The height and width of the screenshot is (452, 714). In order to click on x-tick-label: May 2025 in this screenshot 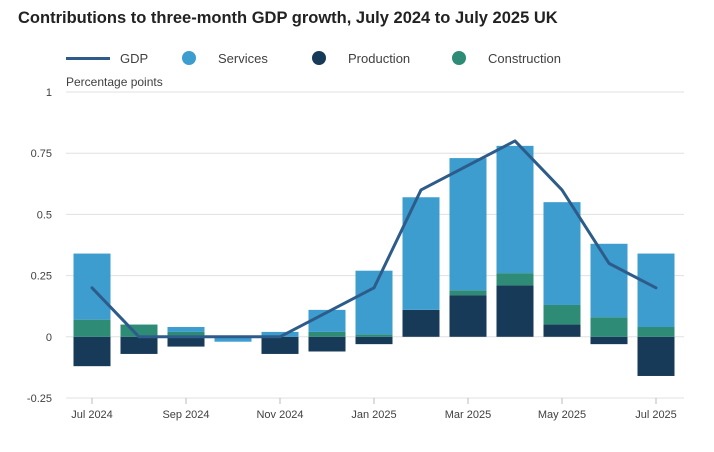, I will do `click(562, 415)`.